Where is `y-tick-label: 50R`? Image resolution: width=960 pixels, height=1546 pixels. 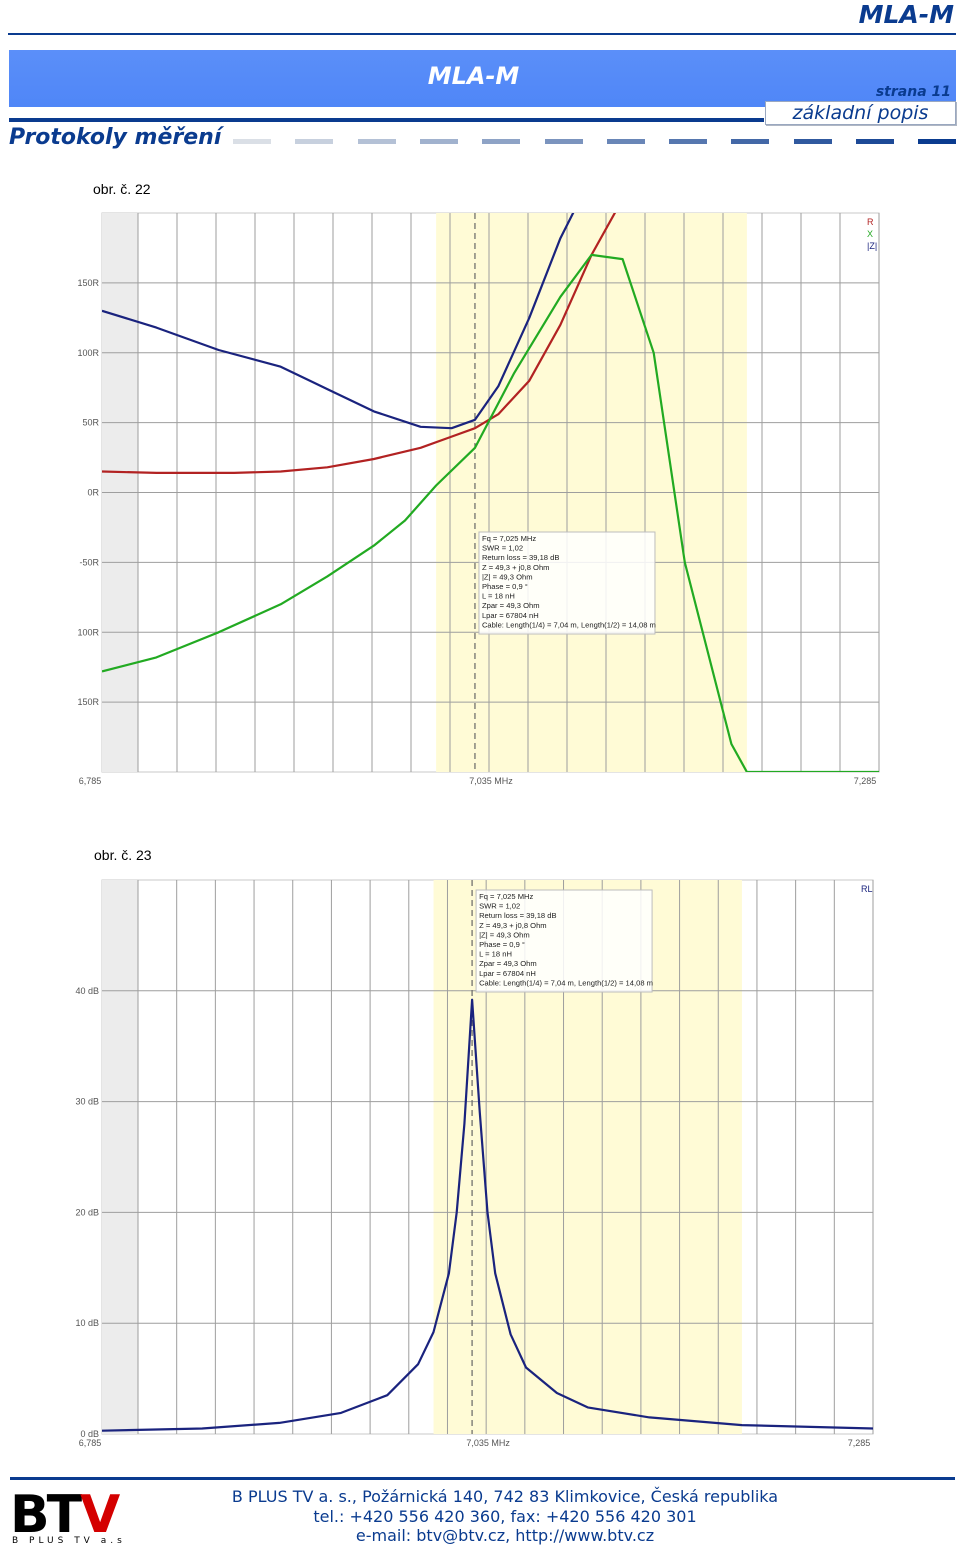
y-tick-label: 50R is located at coordinates (90, 423).